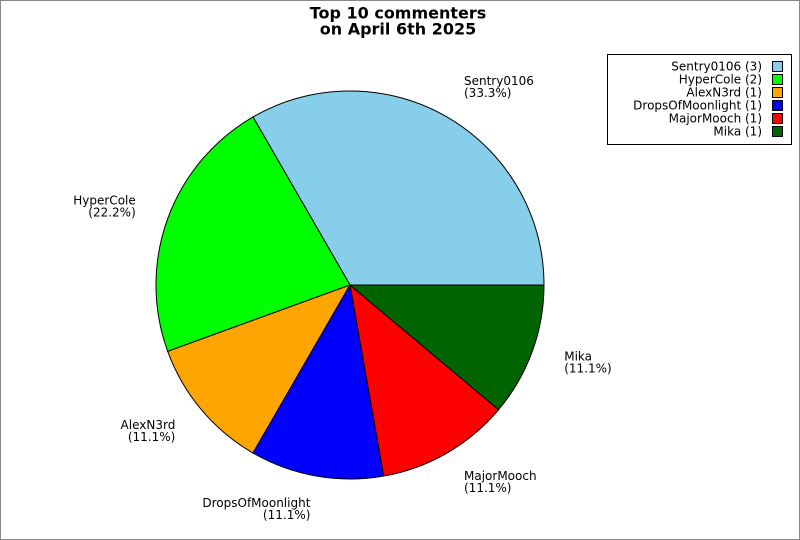 This screenshot has width=800, height=540. Describe the element at coordinates (111, 213) in the screenshot. I see `slice-percent: (22.2%)` at that location.